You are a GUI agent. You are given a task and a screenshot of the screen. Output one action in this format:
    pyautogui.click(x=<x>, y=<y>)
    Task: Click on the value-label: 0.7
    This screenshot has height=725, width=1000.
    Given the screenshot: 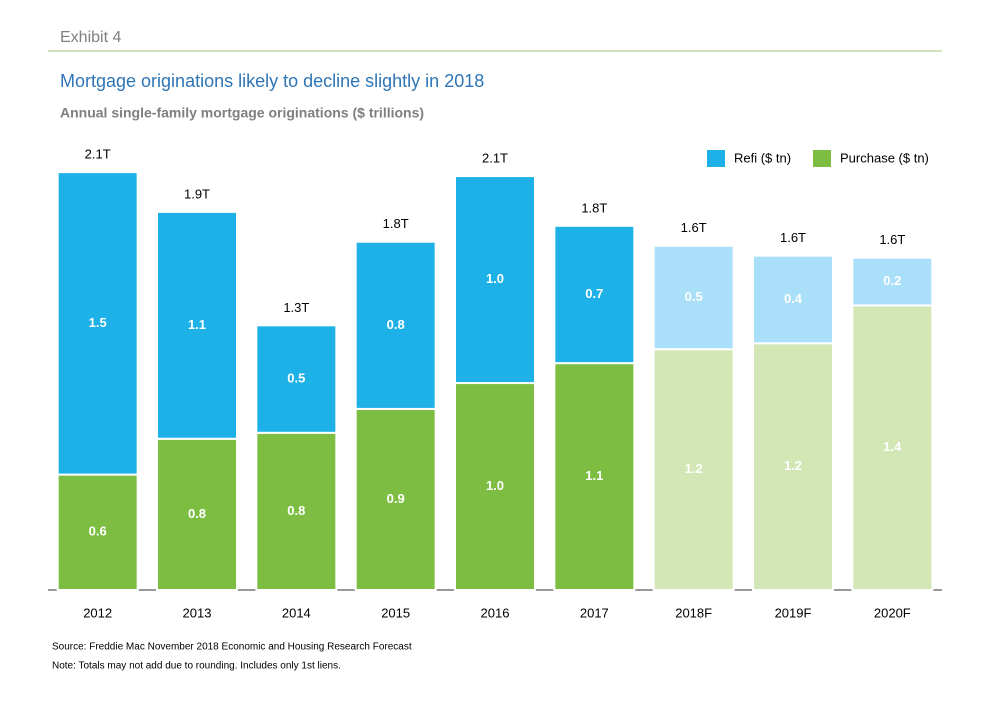 What is the action you would take?
    pyautogui.click(x=594, y=293)
    